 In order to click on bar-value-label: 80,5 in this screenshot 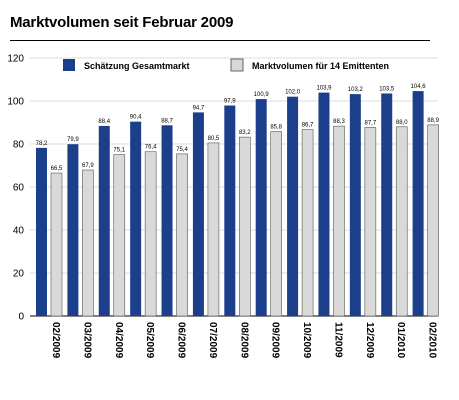, I will do `click(214, 139)`.